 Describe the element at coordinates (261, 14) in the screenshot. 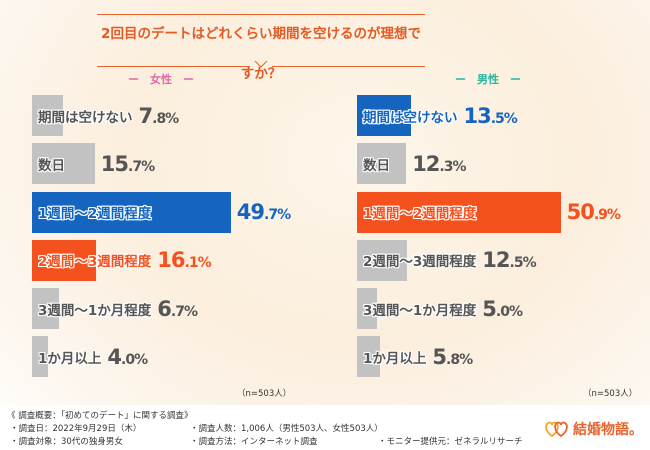

I see `title-top-rule` at that location.